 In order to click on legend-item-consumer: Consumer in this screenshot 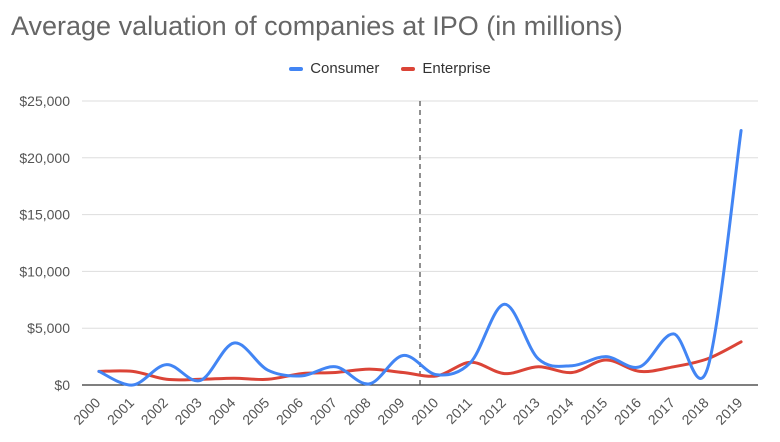, I will do `click(334, 68)`.